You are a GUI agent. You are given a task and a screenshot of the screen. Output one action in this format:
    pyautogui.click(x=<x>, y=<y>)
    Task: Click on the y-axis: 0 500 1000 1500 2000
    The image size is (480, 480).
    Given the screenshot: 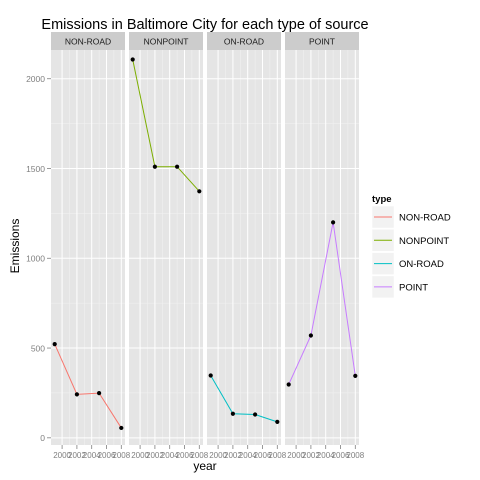 What is the action you would take?
    pyautogui.click(x=38, y=258)
    